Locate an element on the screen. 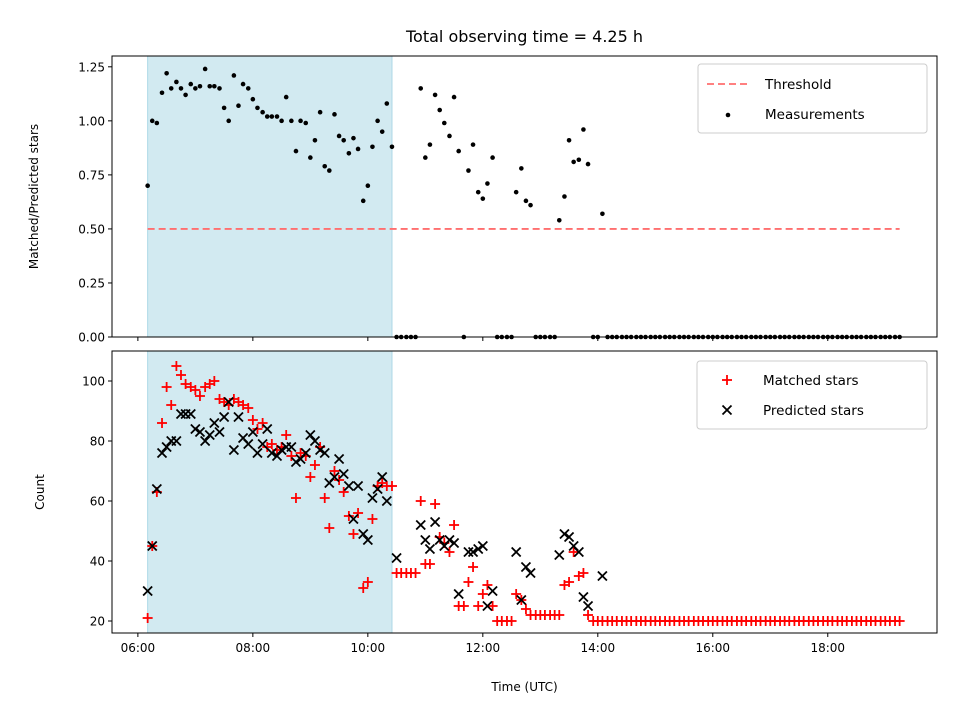  x-tick-label: 12:00 is located at coordinates (483, 648).